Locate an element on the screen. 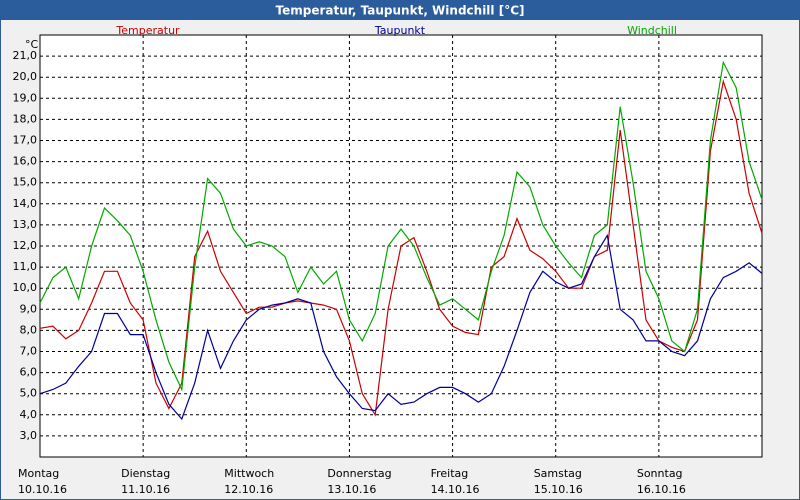  title-bar is located at coordinates (400, 10).